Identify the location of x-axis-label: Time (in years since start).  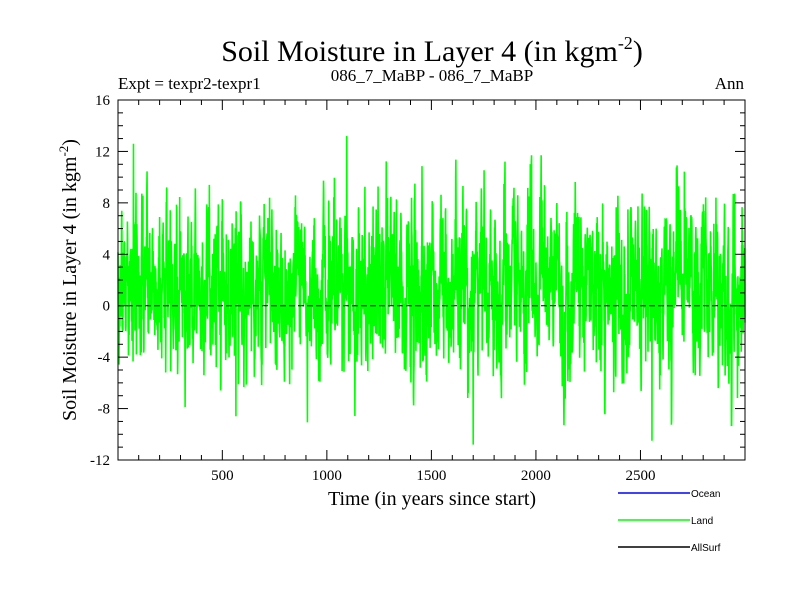
(432, 499).